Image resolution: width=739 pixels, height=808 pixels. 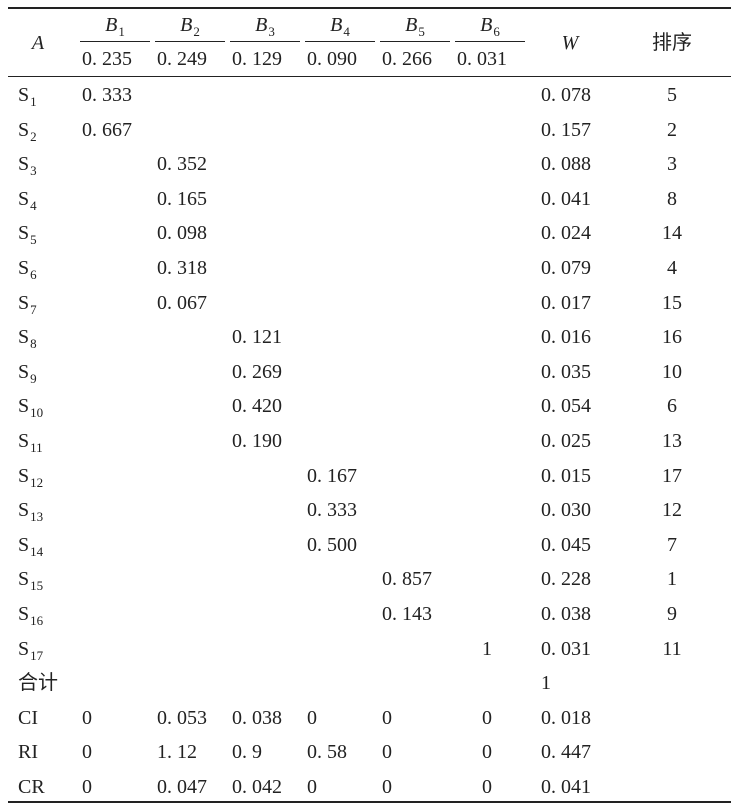 I want to click on row-label: S10, so click(x=30, y=407).